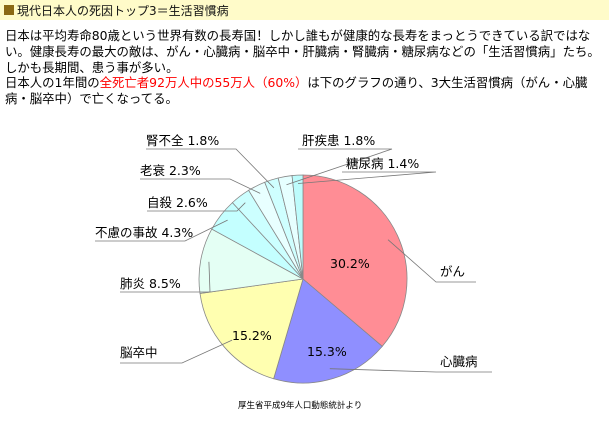  I want to click on slice-label: 肺炎 8.5%, so click(150, 283).